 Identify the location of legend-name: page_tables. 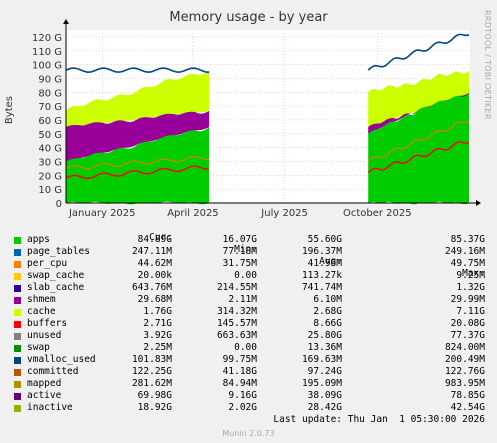
(58, 251).